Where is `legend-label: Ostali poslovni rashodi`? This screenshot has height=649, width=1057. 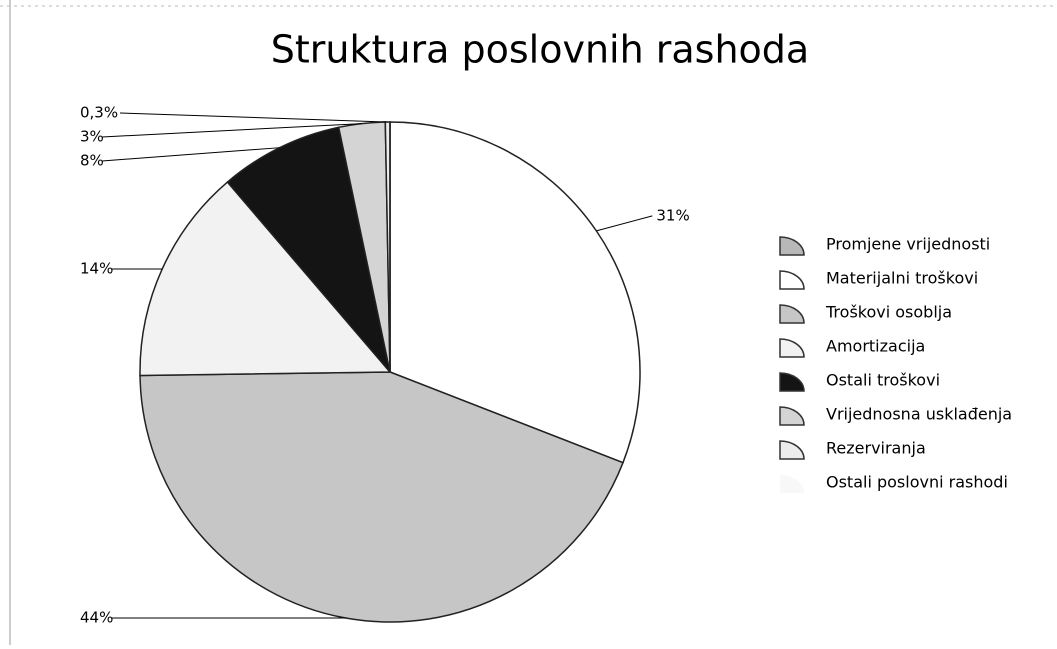 legend-label: Ostali poslovni rashodi is located at coordinates (917, 482).